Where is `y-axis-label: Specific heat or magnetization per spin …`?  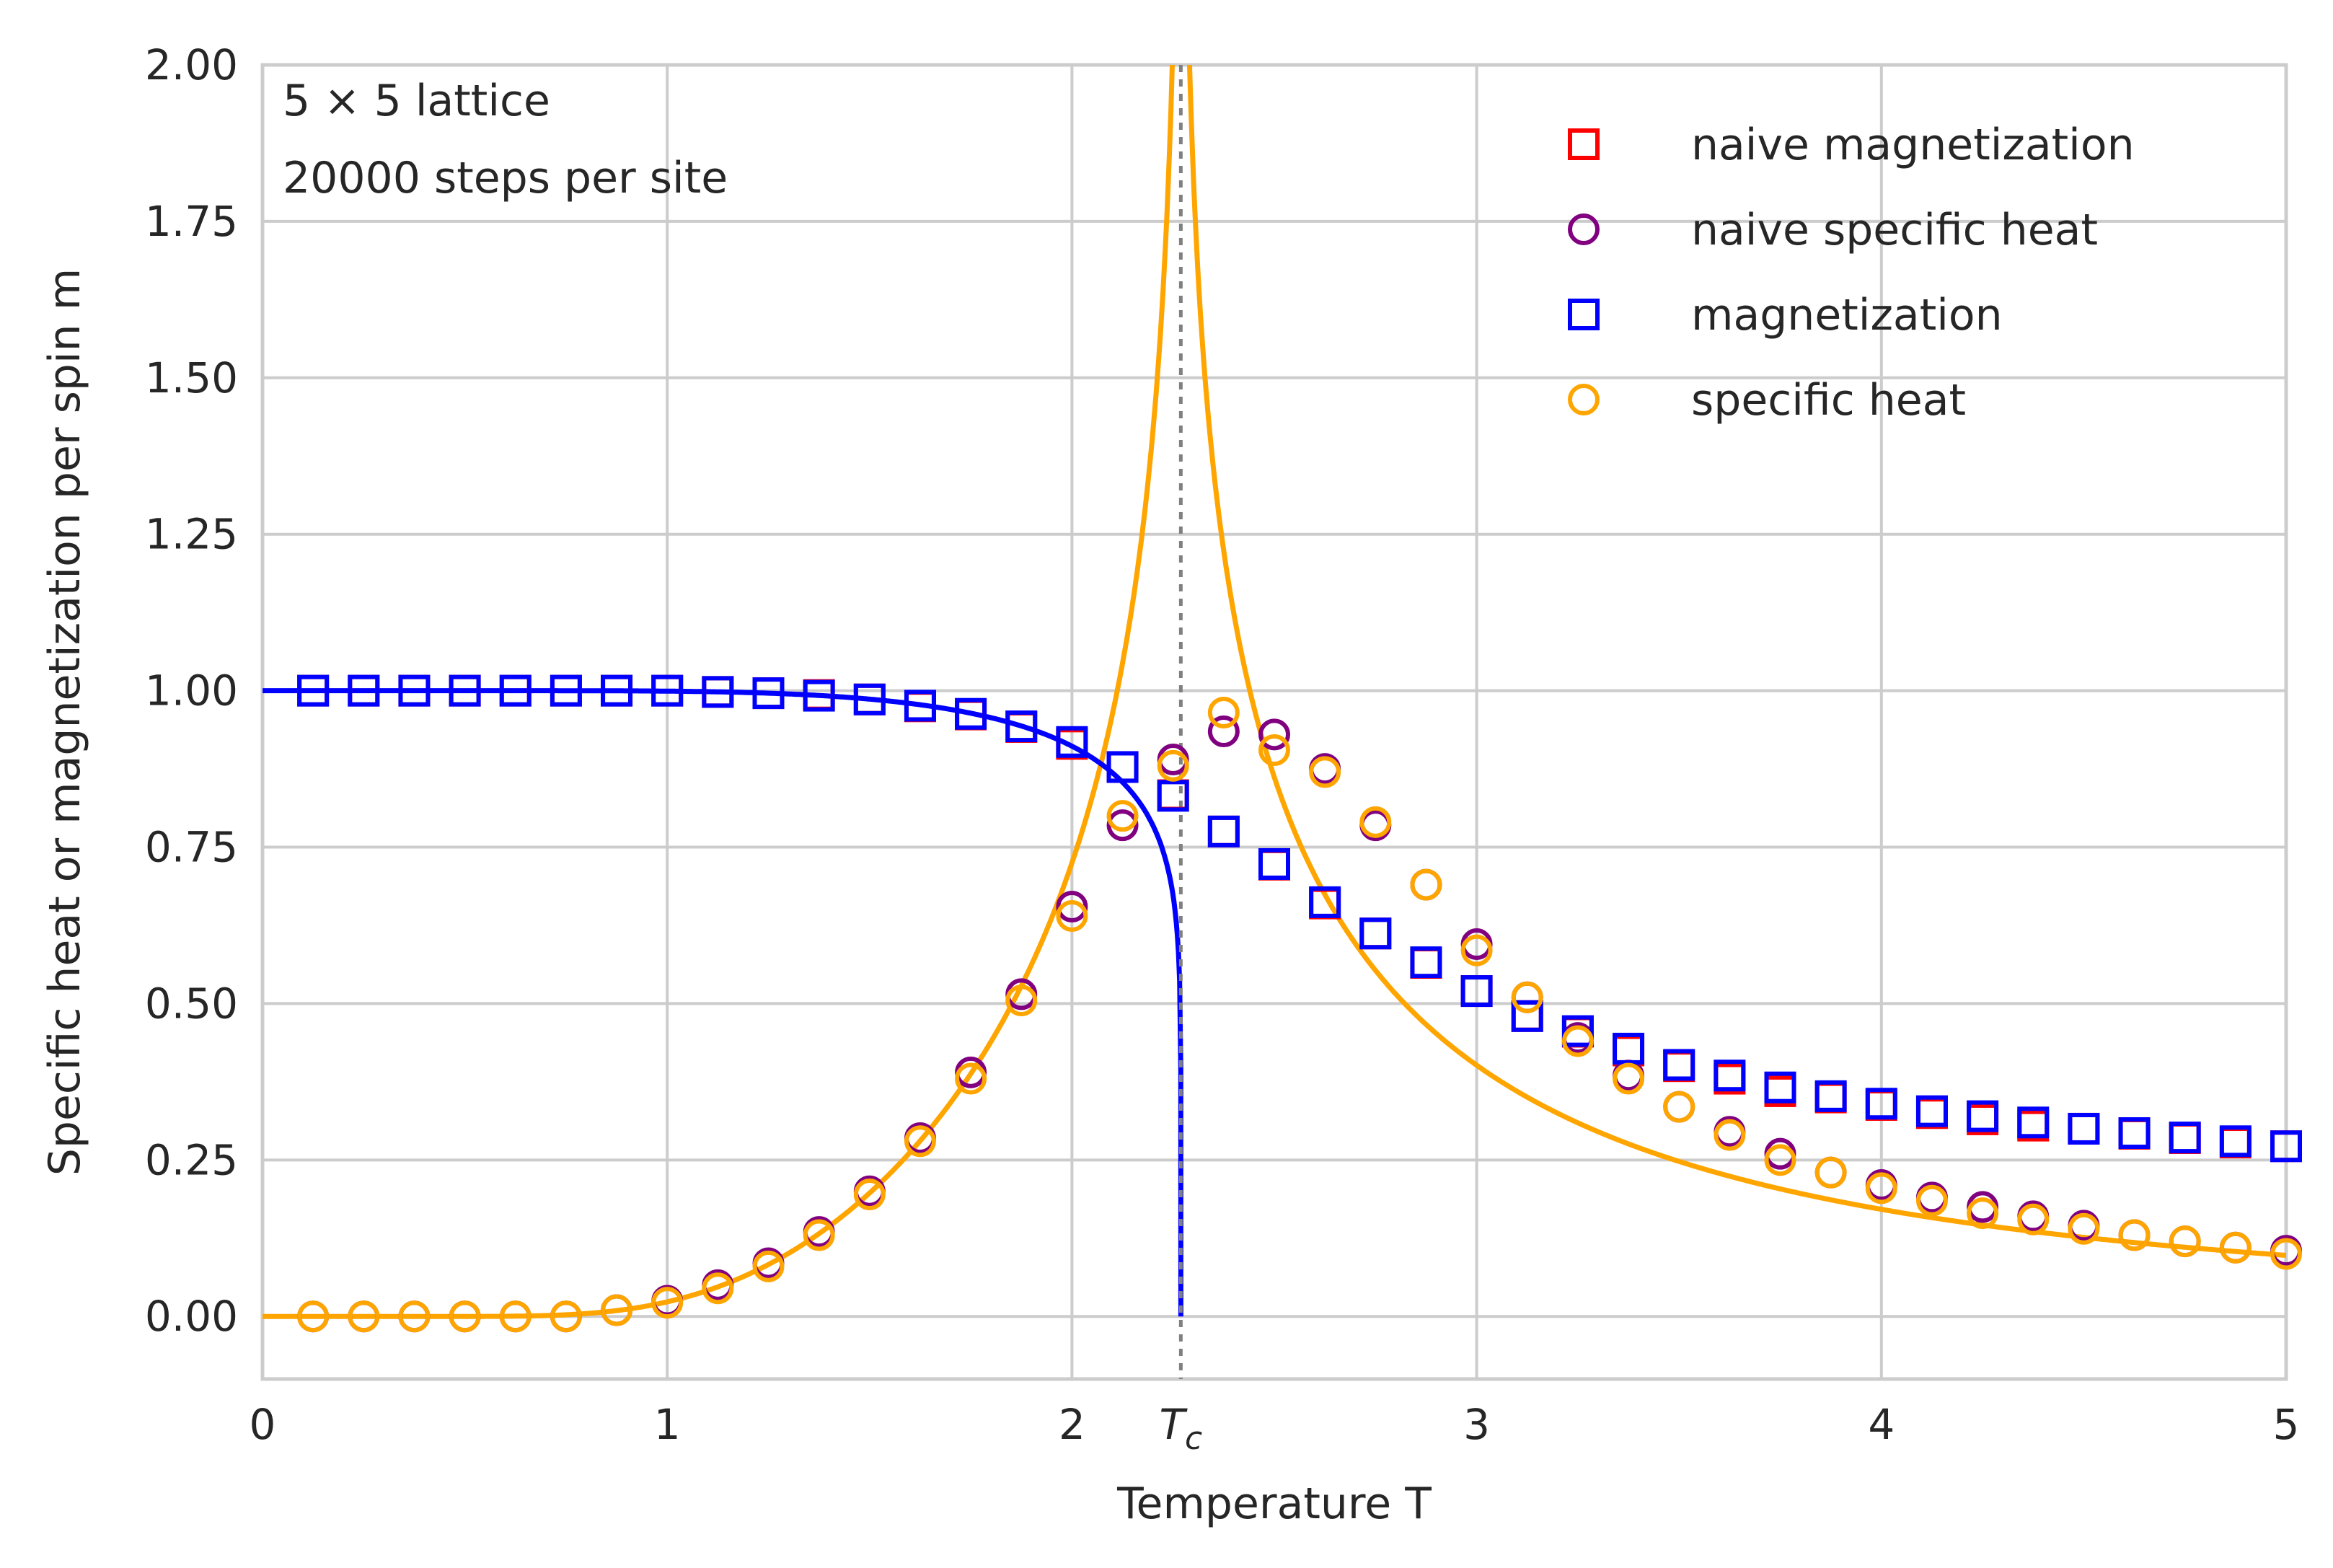 y-axis-label: Specific heat or magnetization per spin … is located at coordinates (65, 722).